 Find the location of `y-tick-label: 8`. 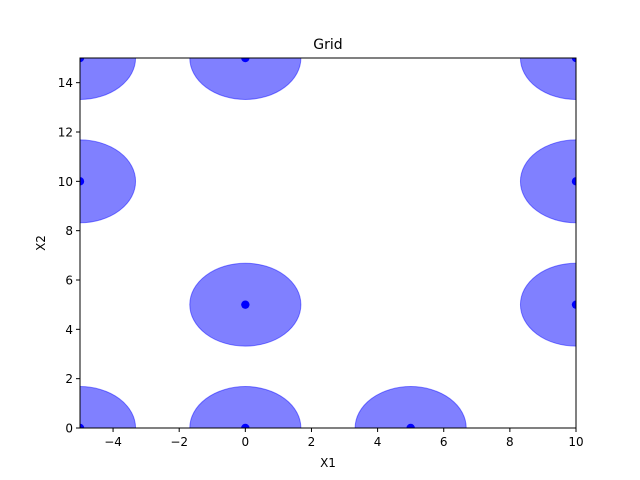

y-tick-label: 8 is located at coordinates (69, 231).